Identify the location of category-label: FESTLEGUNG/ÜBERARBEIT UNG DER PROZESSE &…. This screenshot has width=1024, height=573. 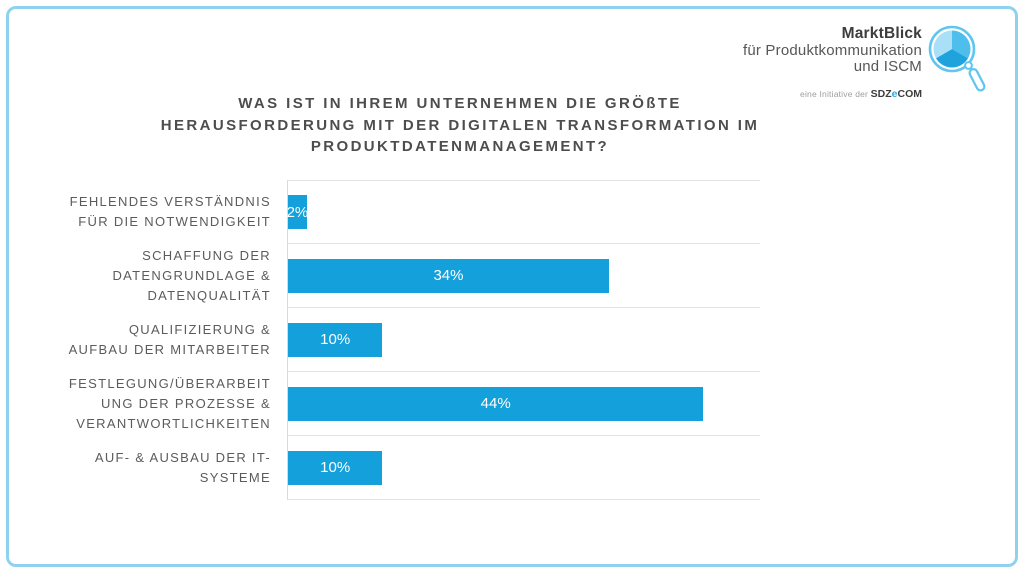
(169, 403).